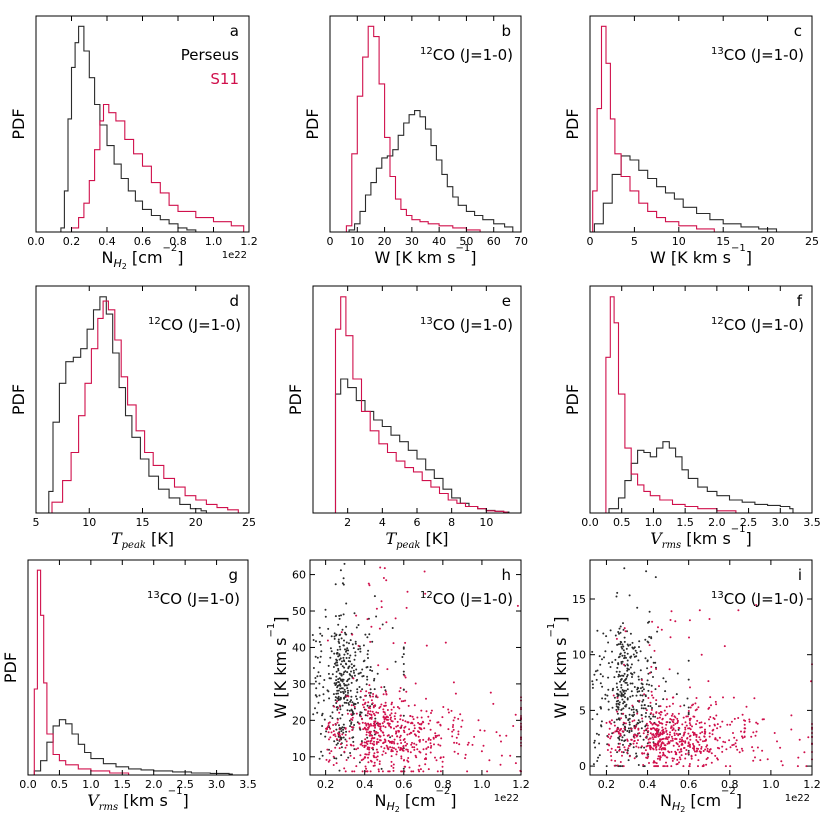  Describe the element at coordinates (145, 257) in the screenshot. I see `axis-label-part: [cm` at that location.